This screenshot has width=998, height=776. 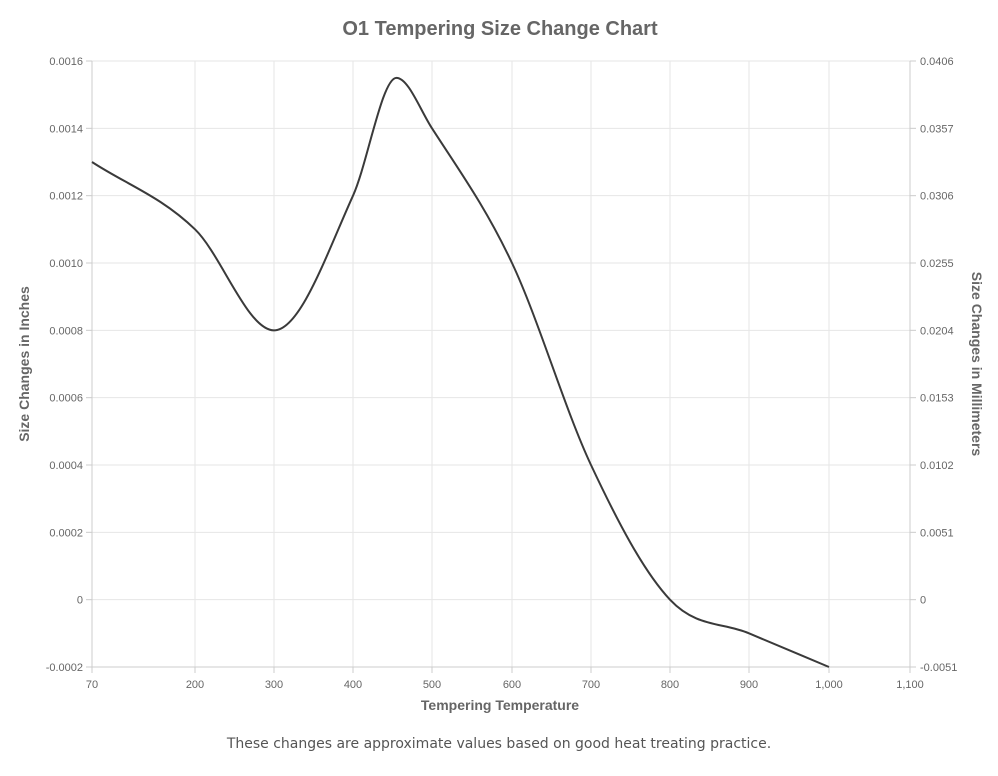 What do you see at coordinates (353, 685) in the screenshot?
I see `x-tick-label: 400` at bounding box center [353, 685].